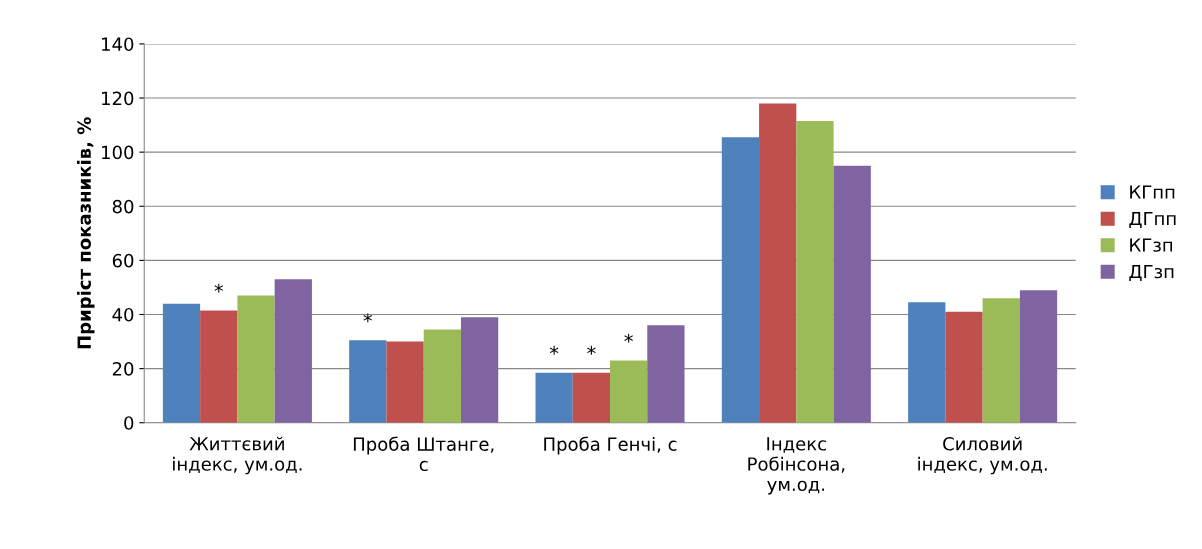  I want to click on x-tick-label: Життєвий індекс, ум.од., so click(237, 455).